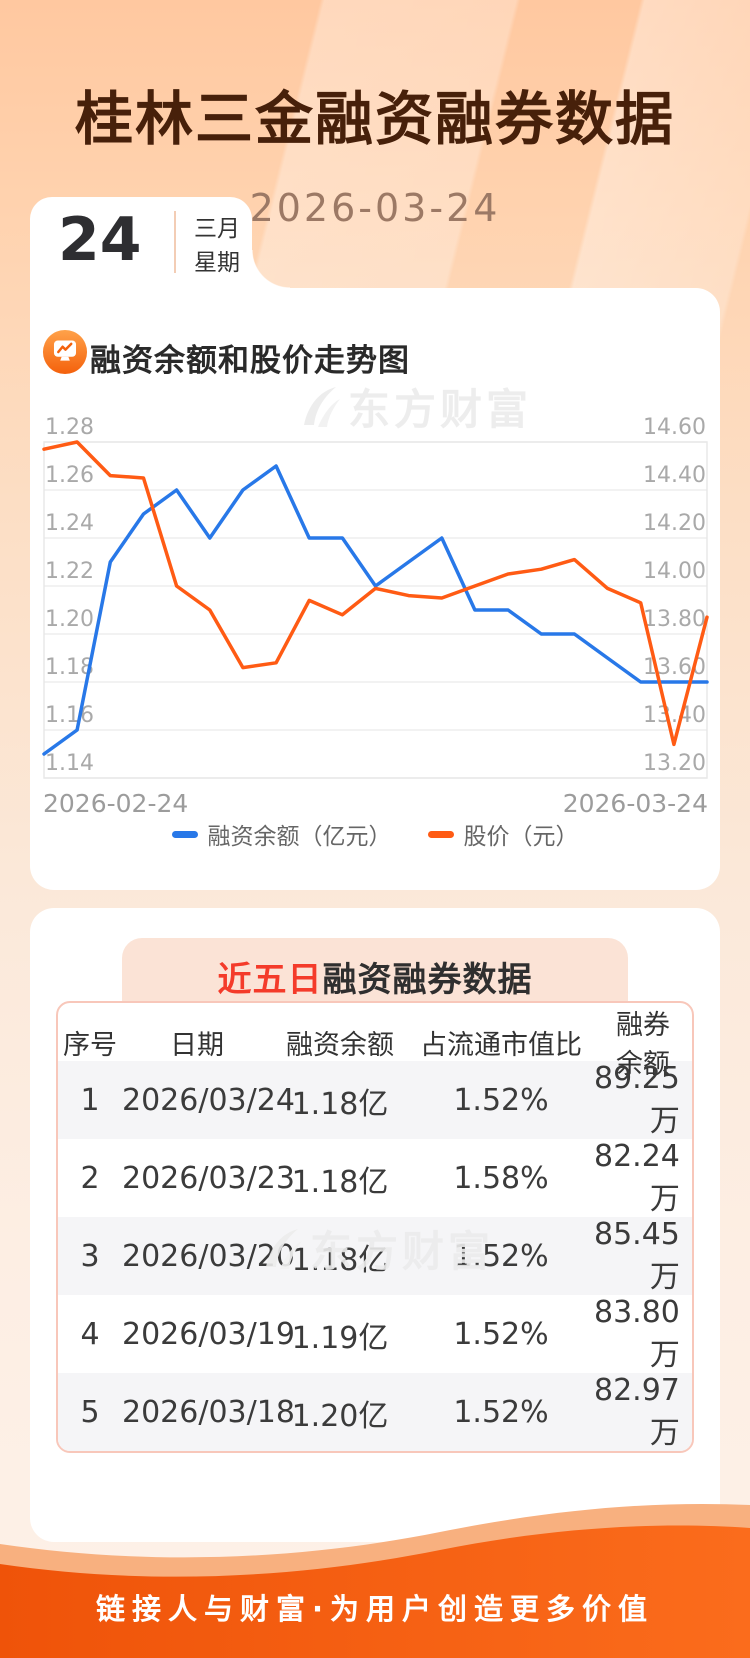 The image size is (750, 1658). I want to click on table-cell: 2026/03/24, so click(208, 1100).